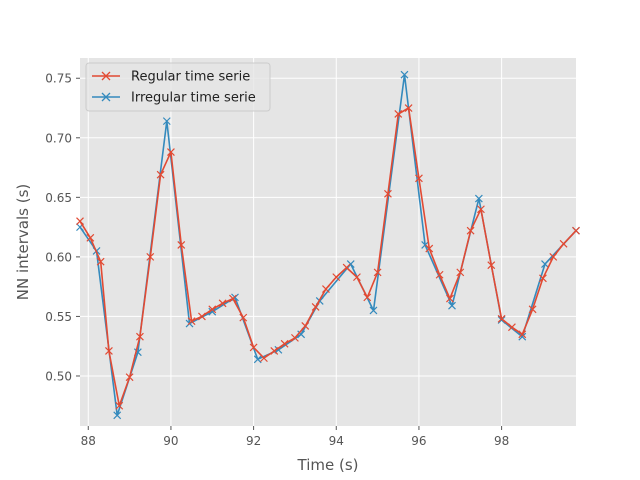 The width and height of the screenshot is (640, 480). What do you see at coordinates (418, 441) in the screenshot?
I see `x-tick-label: 96` at bounding box center [418, 441].